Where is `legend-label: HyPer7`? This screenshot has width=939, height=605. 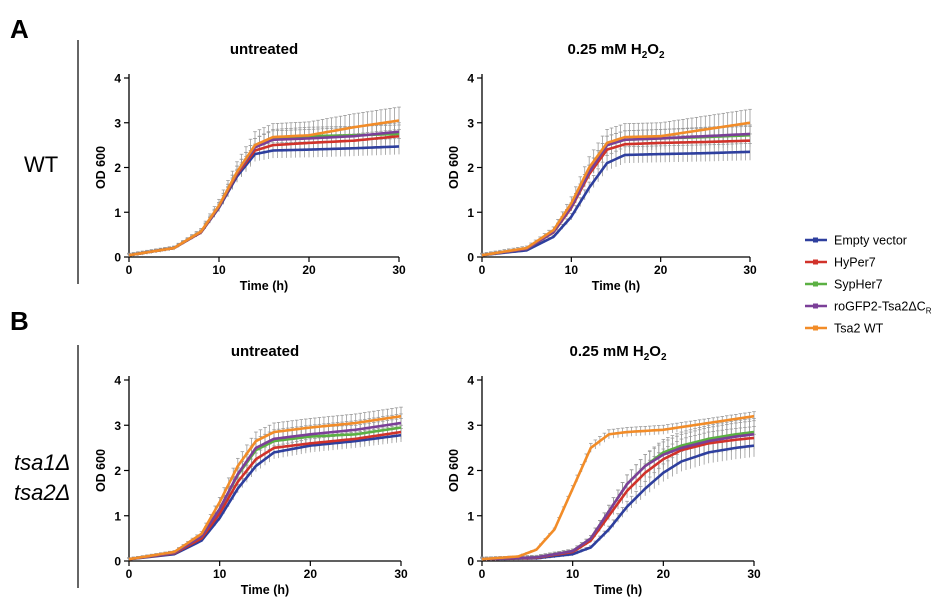
legend-label: HyPer7 is located at coordinates (855, 263).